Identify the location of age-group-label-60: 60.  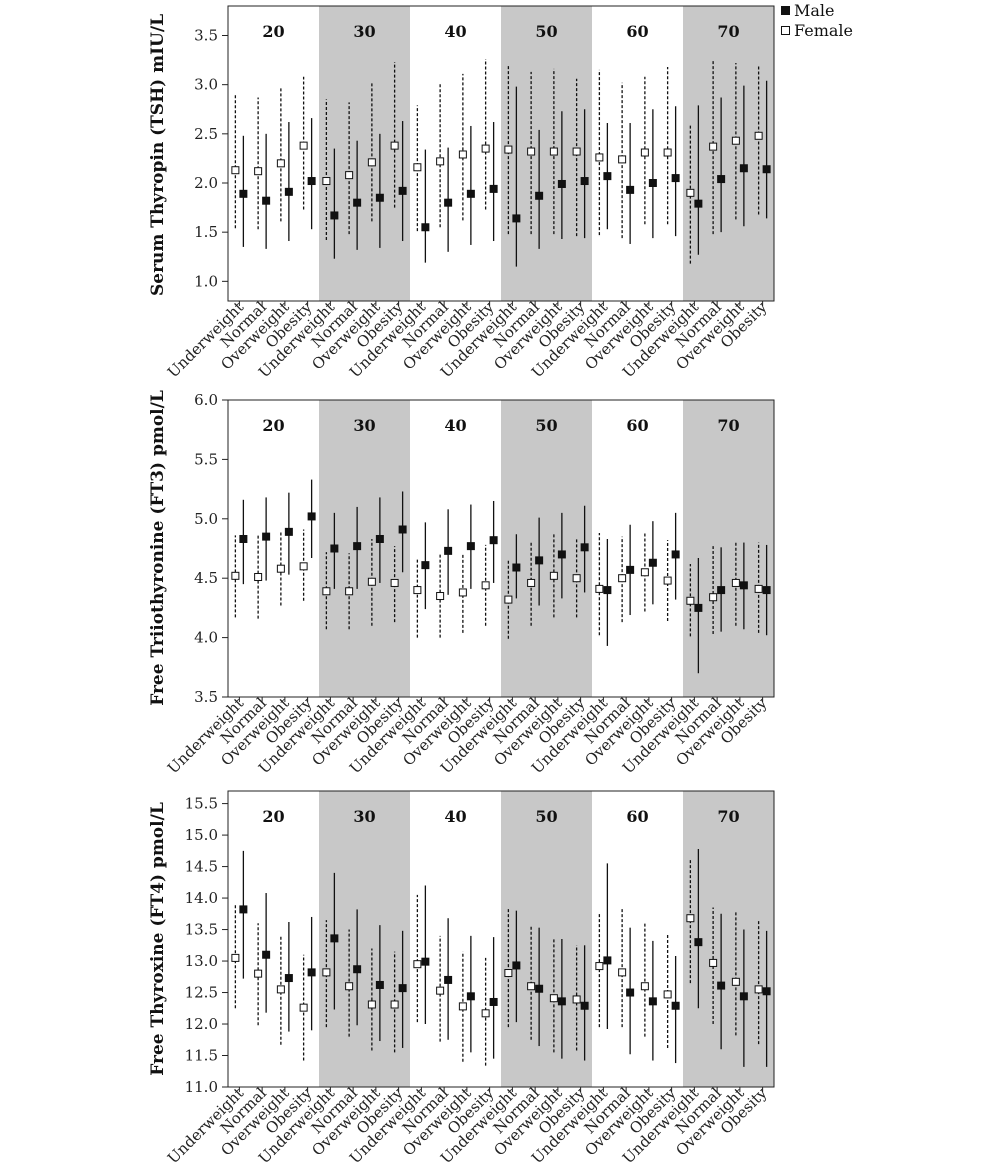
(637, 816).